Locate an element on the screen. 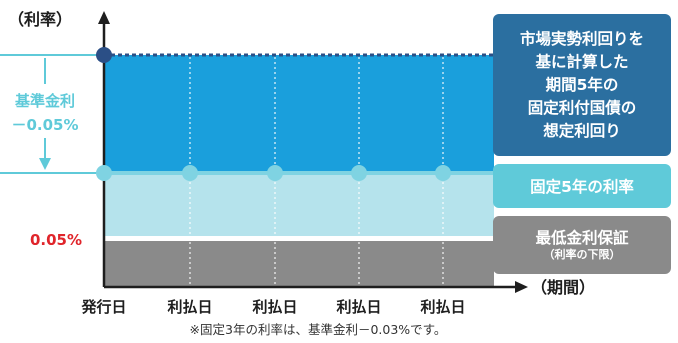 The image size is (678, 343). market-yield-box: 市場実勢利回りを 基に計算した 期間5年の 固定利付国債の 想定利回り is located at coordinates (582, 85).